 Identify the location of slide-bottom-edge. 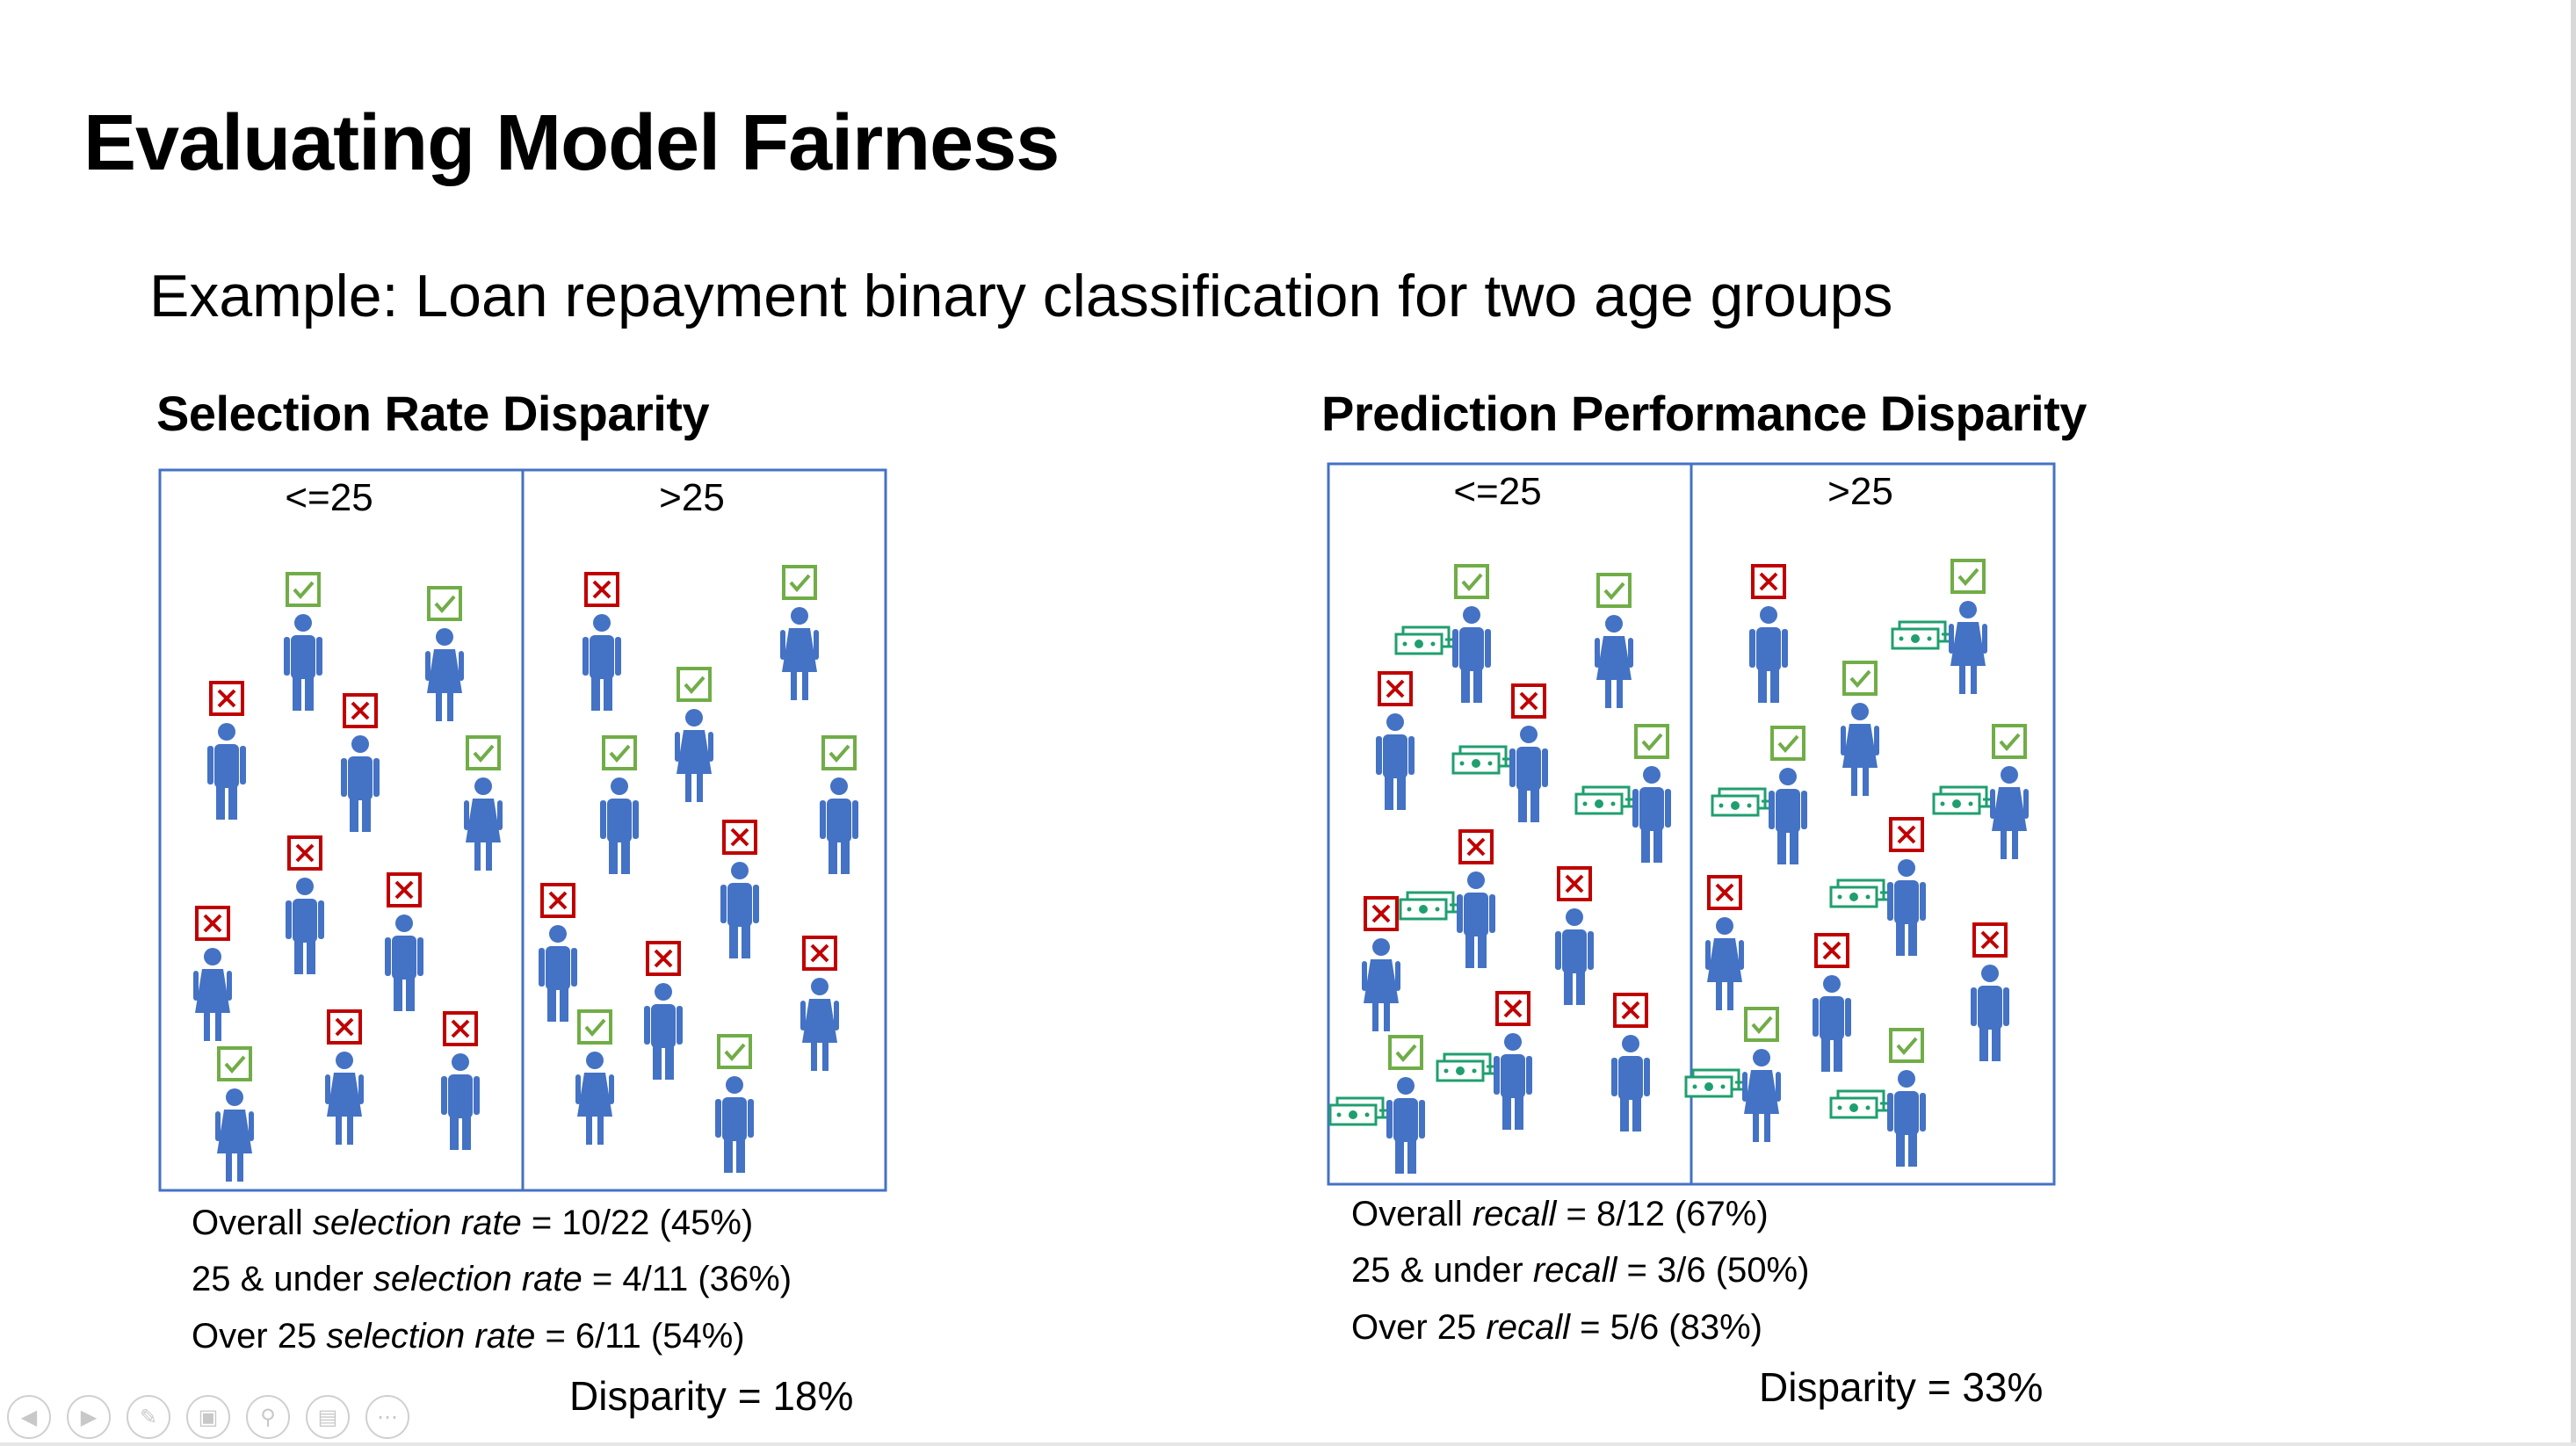
(1288, 1444).